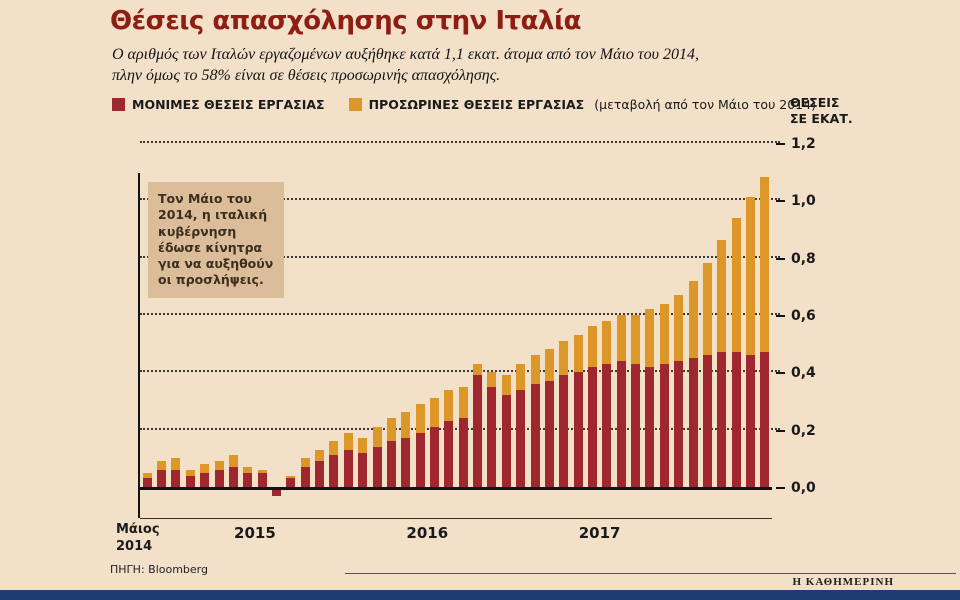 Image resolution: width=960 pixels, height=600 pixels. I want to click on y-axis-label: 0,6, so click(796, 316).